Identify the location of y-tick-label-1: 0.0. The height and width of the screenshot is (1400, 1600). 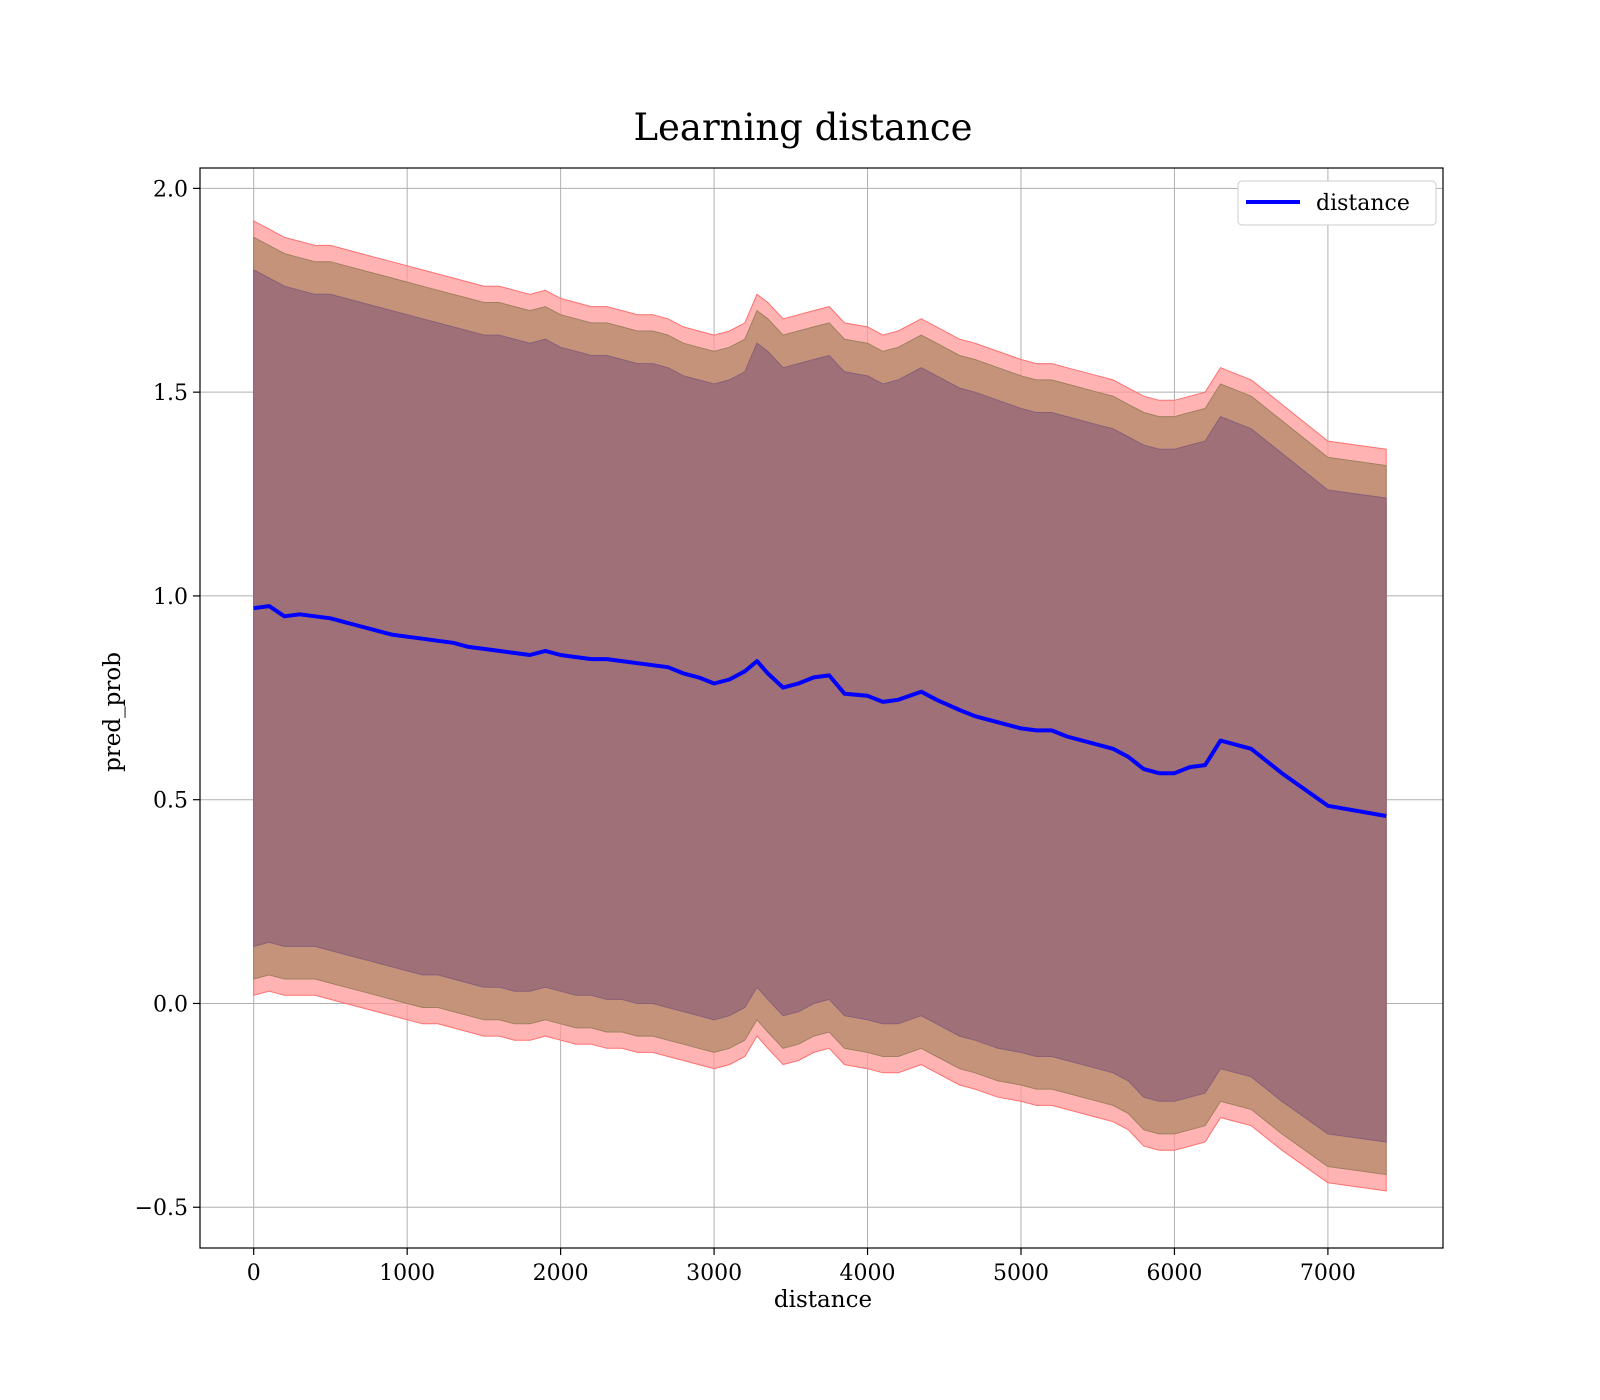
(170, 1004).